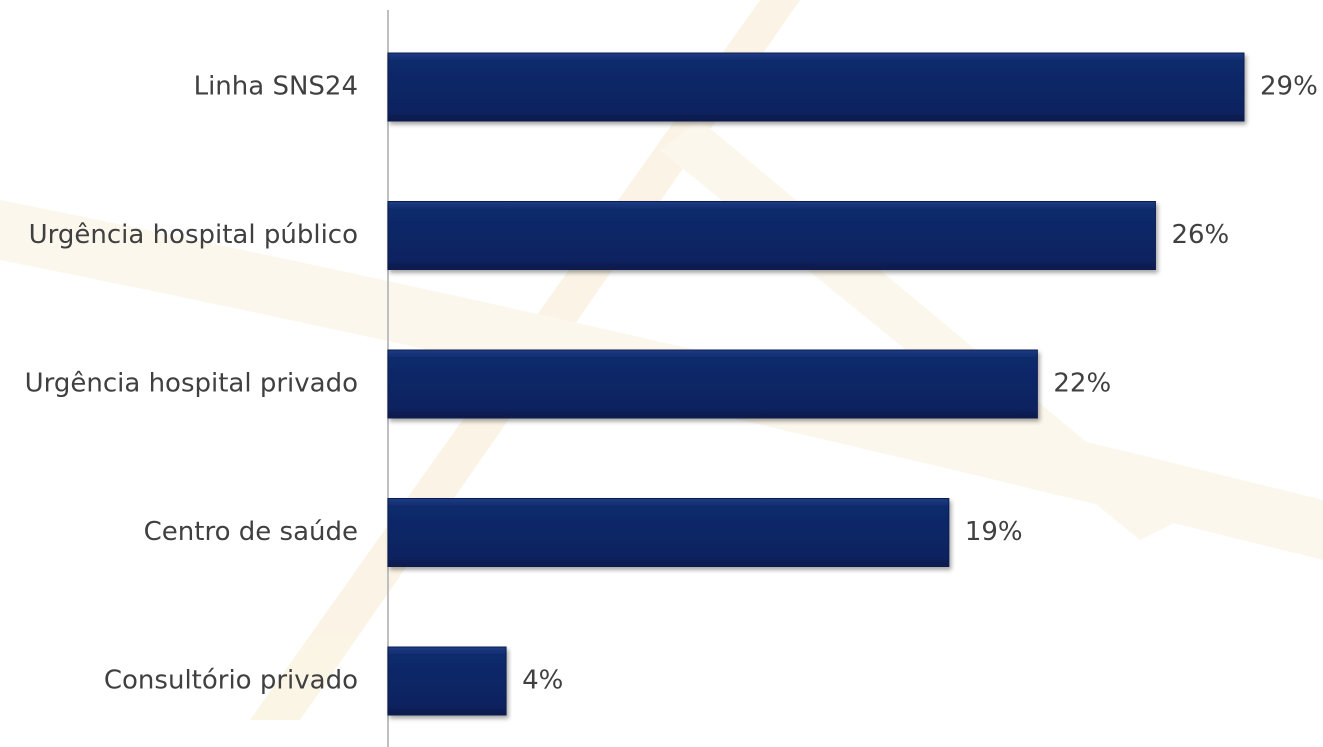 The height and width of the screenshot is (747, 1323). I want to click on category-label-2: Urgência hospital privado, so click(191, 384).